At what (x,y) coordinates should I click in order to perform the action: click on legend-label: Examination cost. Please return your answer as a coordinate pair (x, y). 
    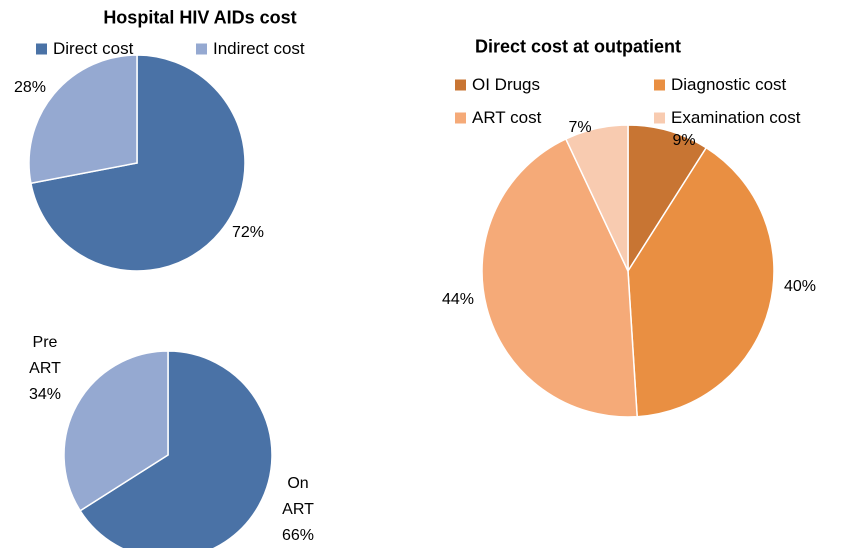
    Looking at the image, I should click on (736, 117).